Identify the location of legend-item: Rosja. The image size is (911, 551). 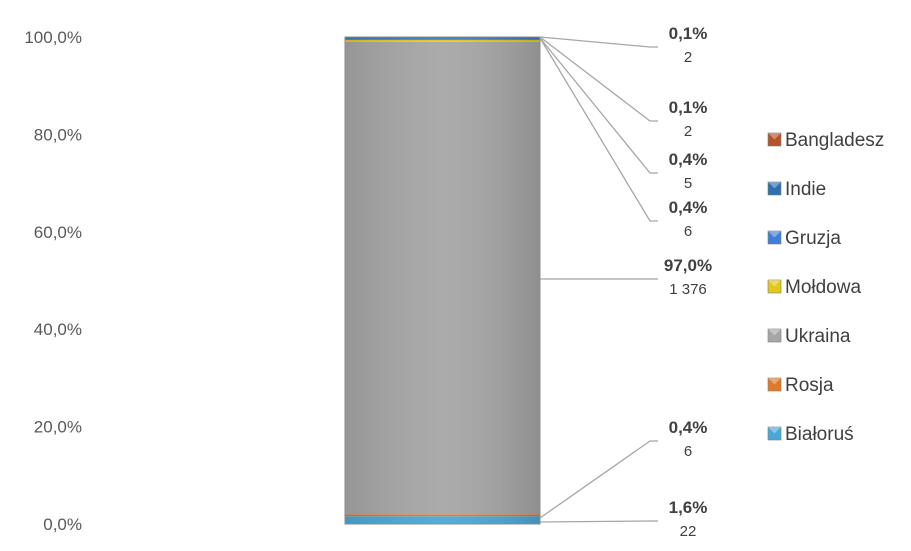
(800, 385).